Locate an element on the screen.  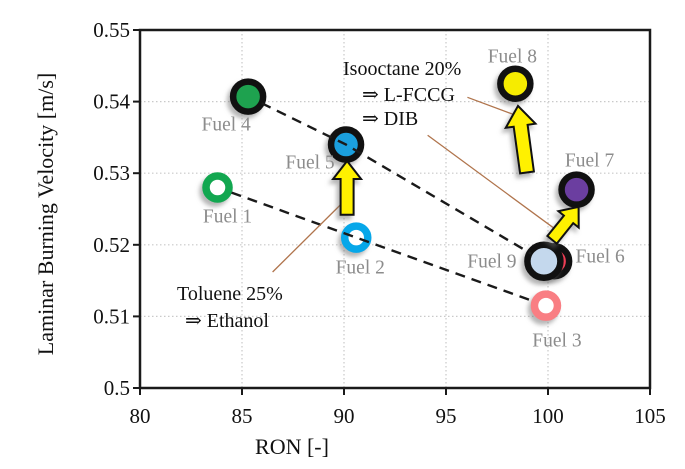
y-tick-label: 0.55 is located at coordinates (111, 30).